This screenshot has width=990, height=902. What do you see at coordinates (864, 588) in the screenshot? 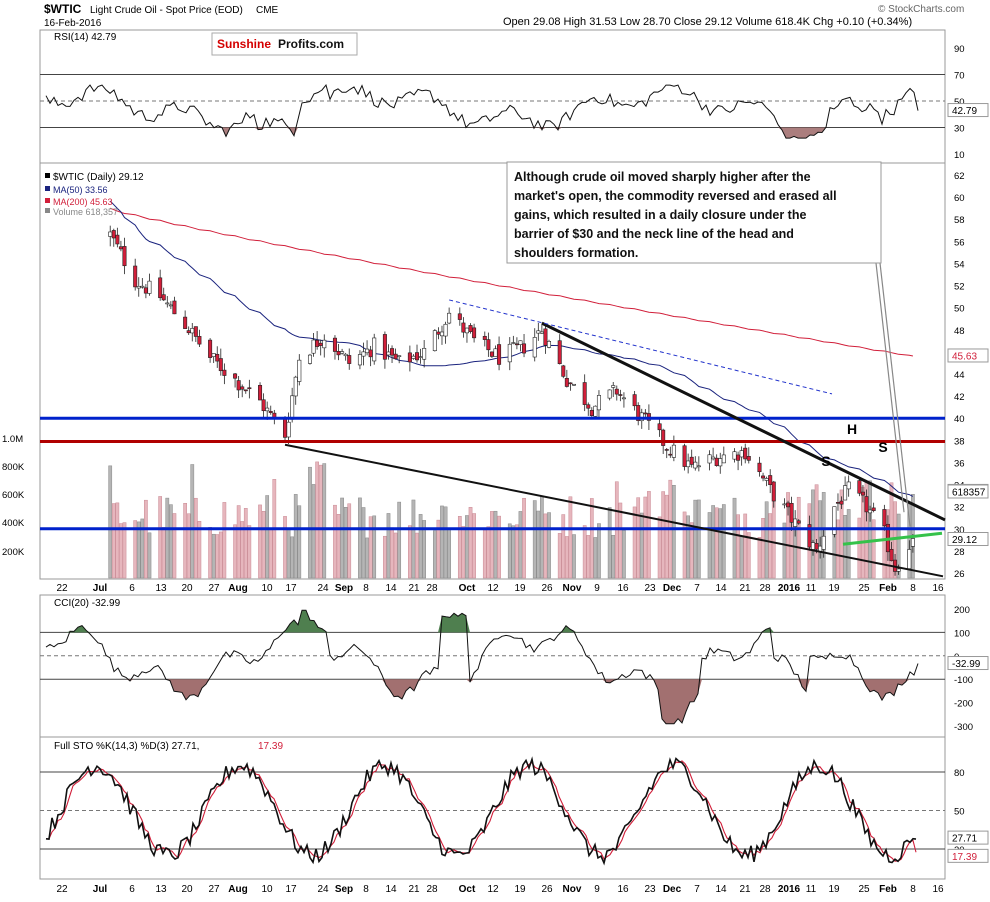
I see `x-axis-label: 25` at bounding box center [864, 588].